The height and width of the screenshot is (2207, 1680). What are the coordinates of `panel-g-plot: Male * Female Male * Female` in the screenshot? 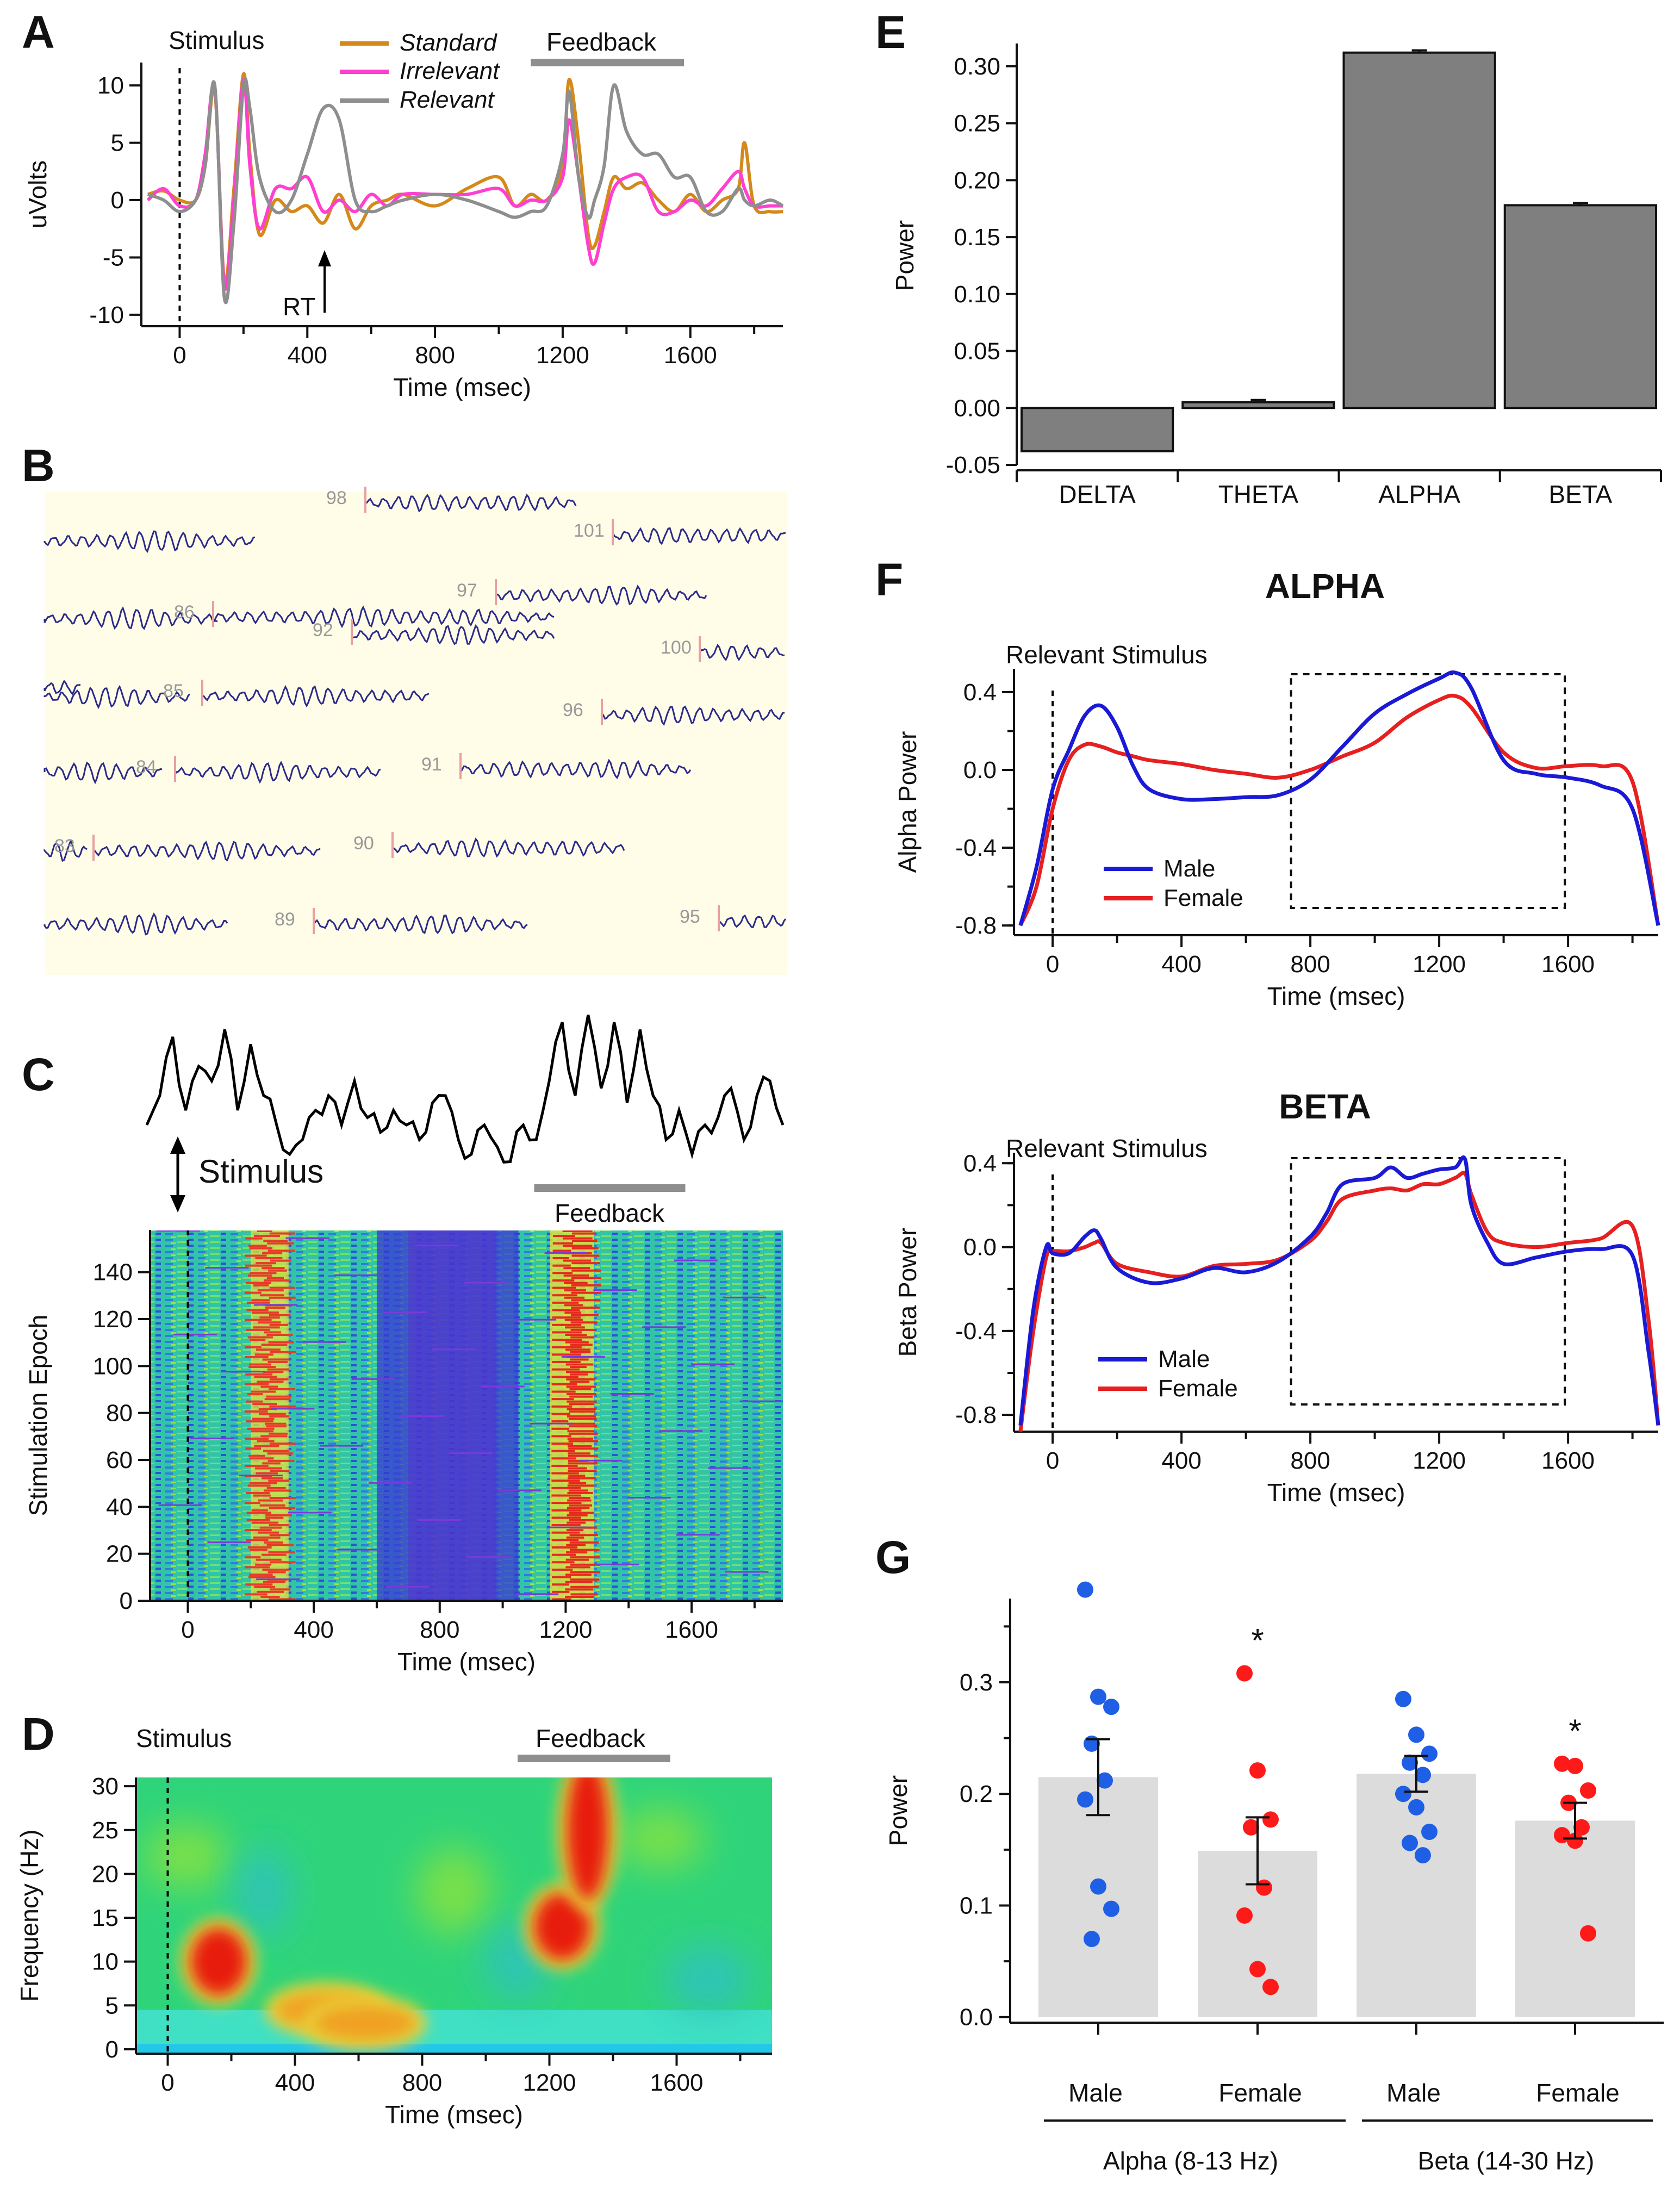 It's located at (1336, 1844).